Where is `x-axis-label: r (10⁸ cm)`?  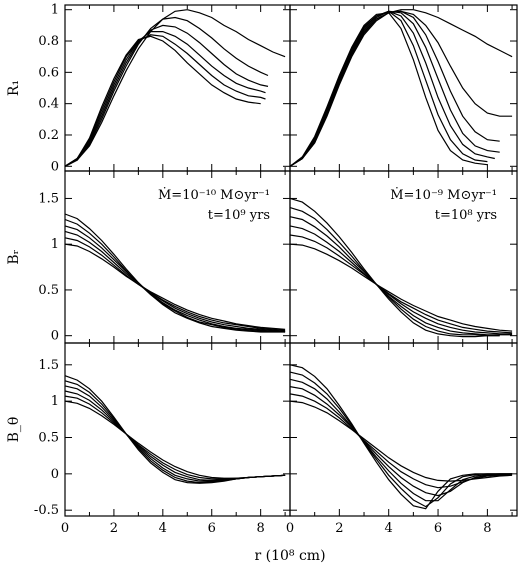
x-axis-label: r (10⁸ cm) is located at coordinates (289, 556).